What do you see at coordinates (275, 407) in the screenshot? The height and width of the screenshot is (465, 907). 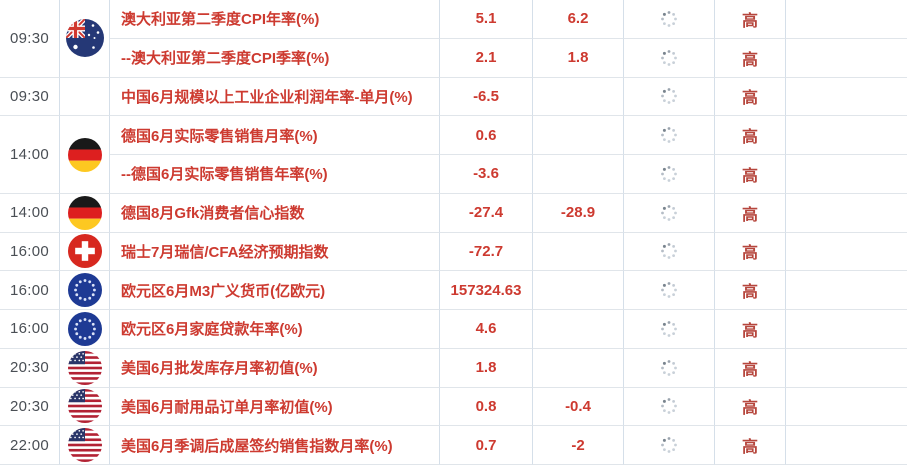 I see `indicator-name: 美国6月耐用品订单月率初值(%)` at bounding box center [275, 407].